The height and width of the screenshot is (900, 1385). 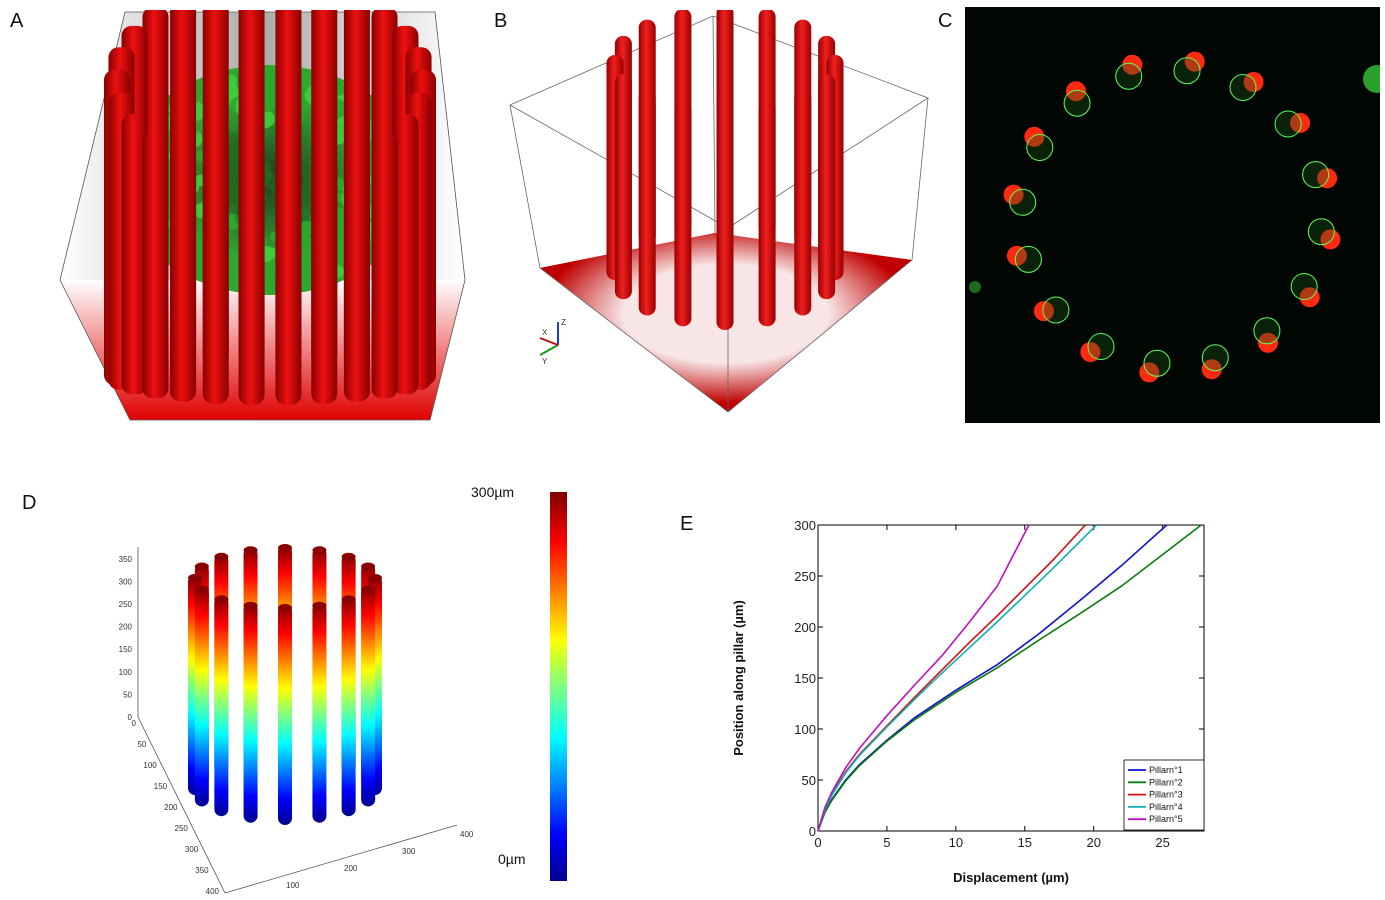 I want to click on panel-c-image, so click(x=1177, y=217).